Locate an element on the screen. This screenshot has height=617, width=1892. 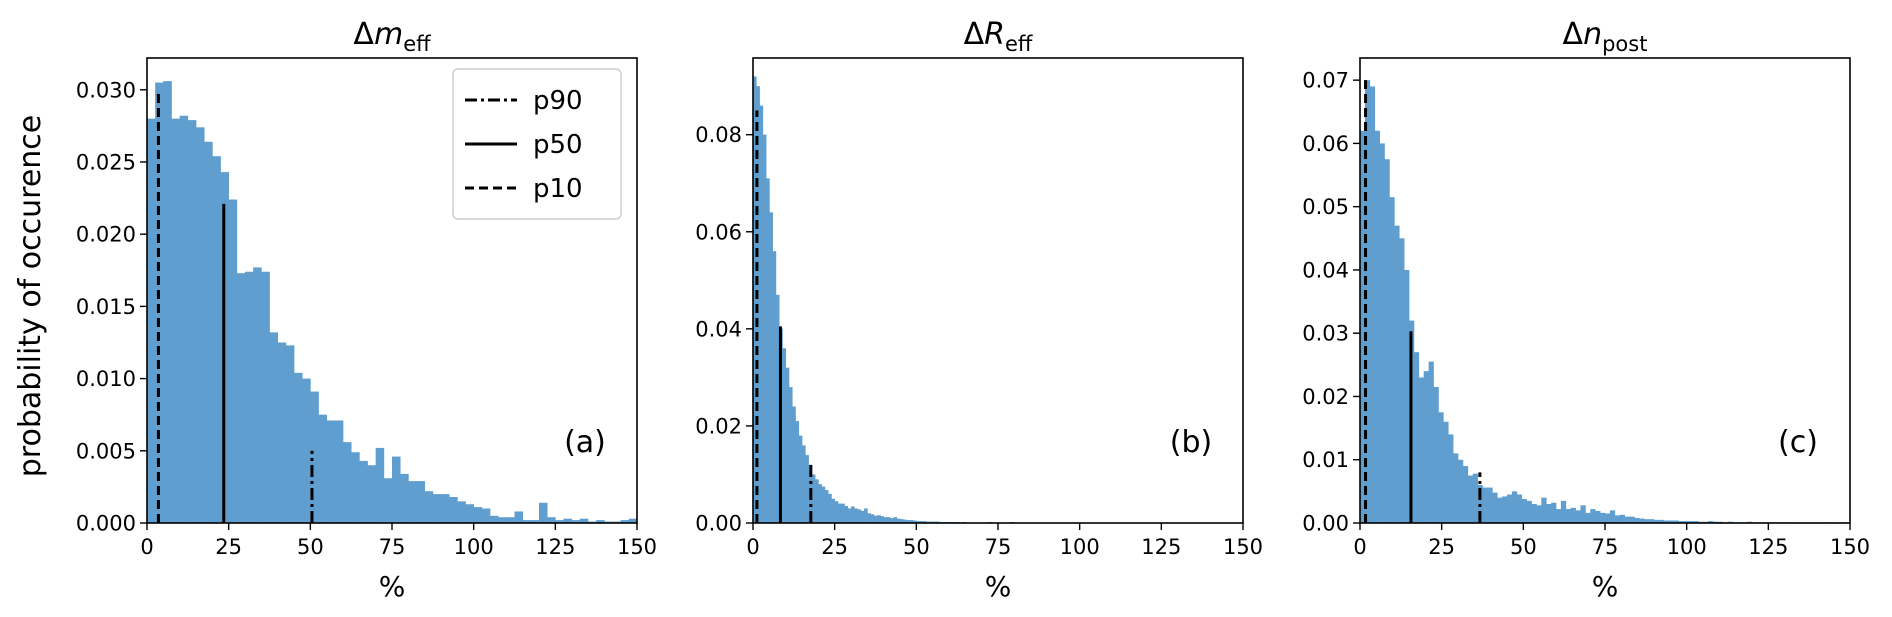
panel-title: Δmeff is located at coordinates (392, 36).